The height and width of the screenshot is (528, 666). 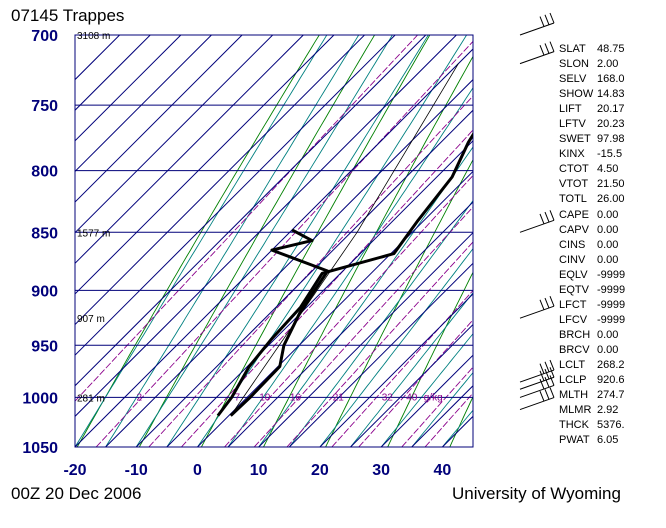 I want to click on x-tick-label: -20, so click(x=74, y=470).